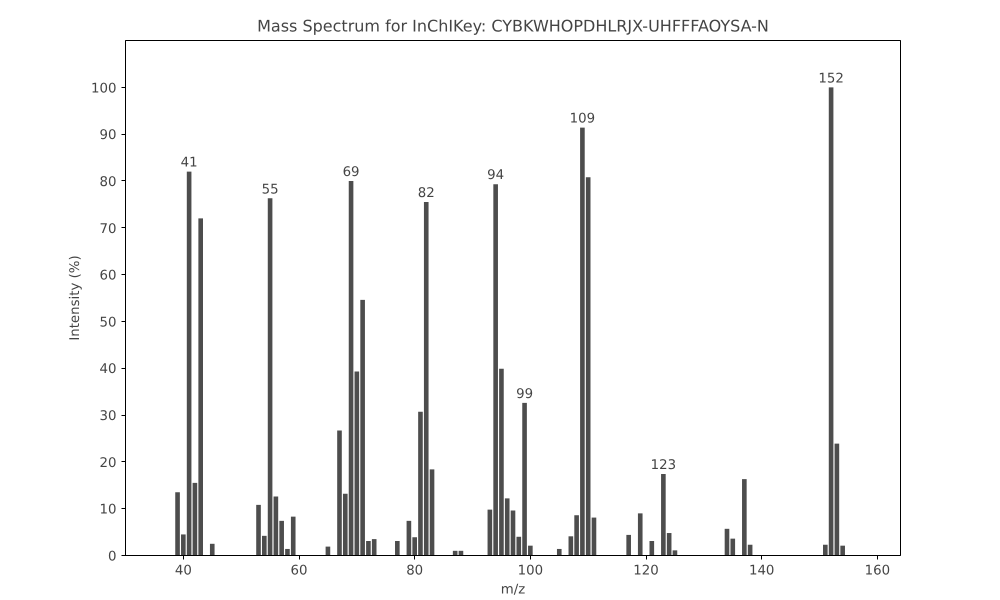 Image resolution: width=1000 pixels, height=600 pixels. What do you see at coordinates (108, 136) in the screenshot?
I see `y-tick-label: 90` at bounding box center [108, 136].